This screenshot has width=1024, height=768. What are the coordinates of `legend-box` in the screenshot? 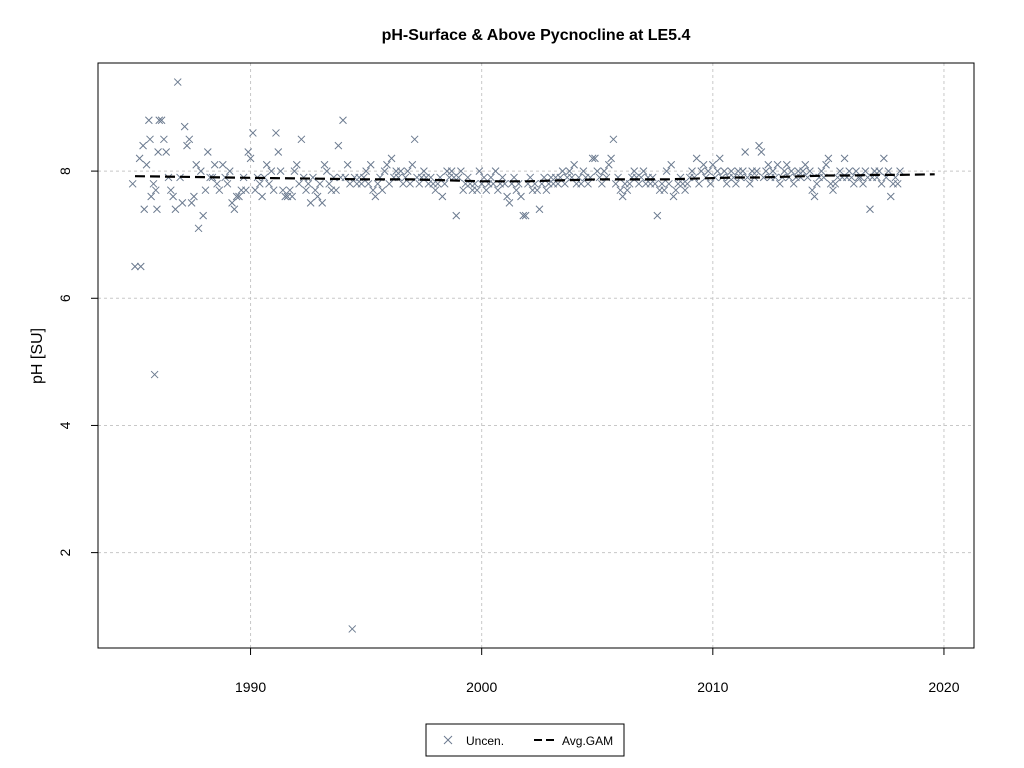 It's located at (525, 740).